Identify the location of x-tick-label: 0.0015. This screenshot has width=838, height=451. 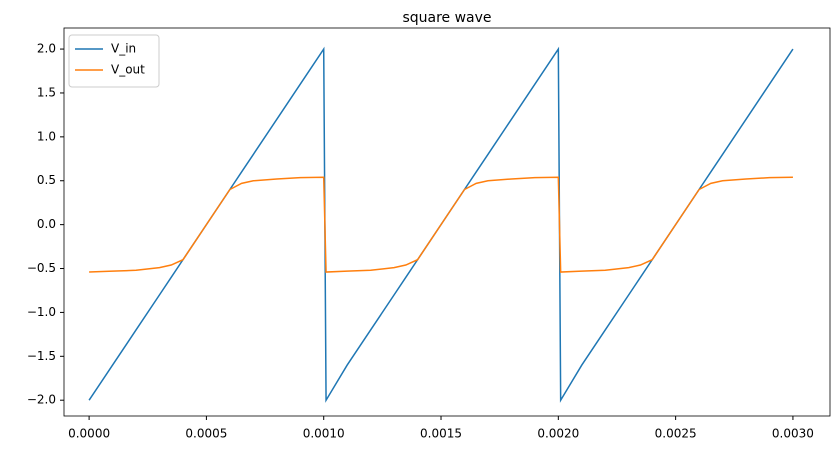
(441, 434).